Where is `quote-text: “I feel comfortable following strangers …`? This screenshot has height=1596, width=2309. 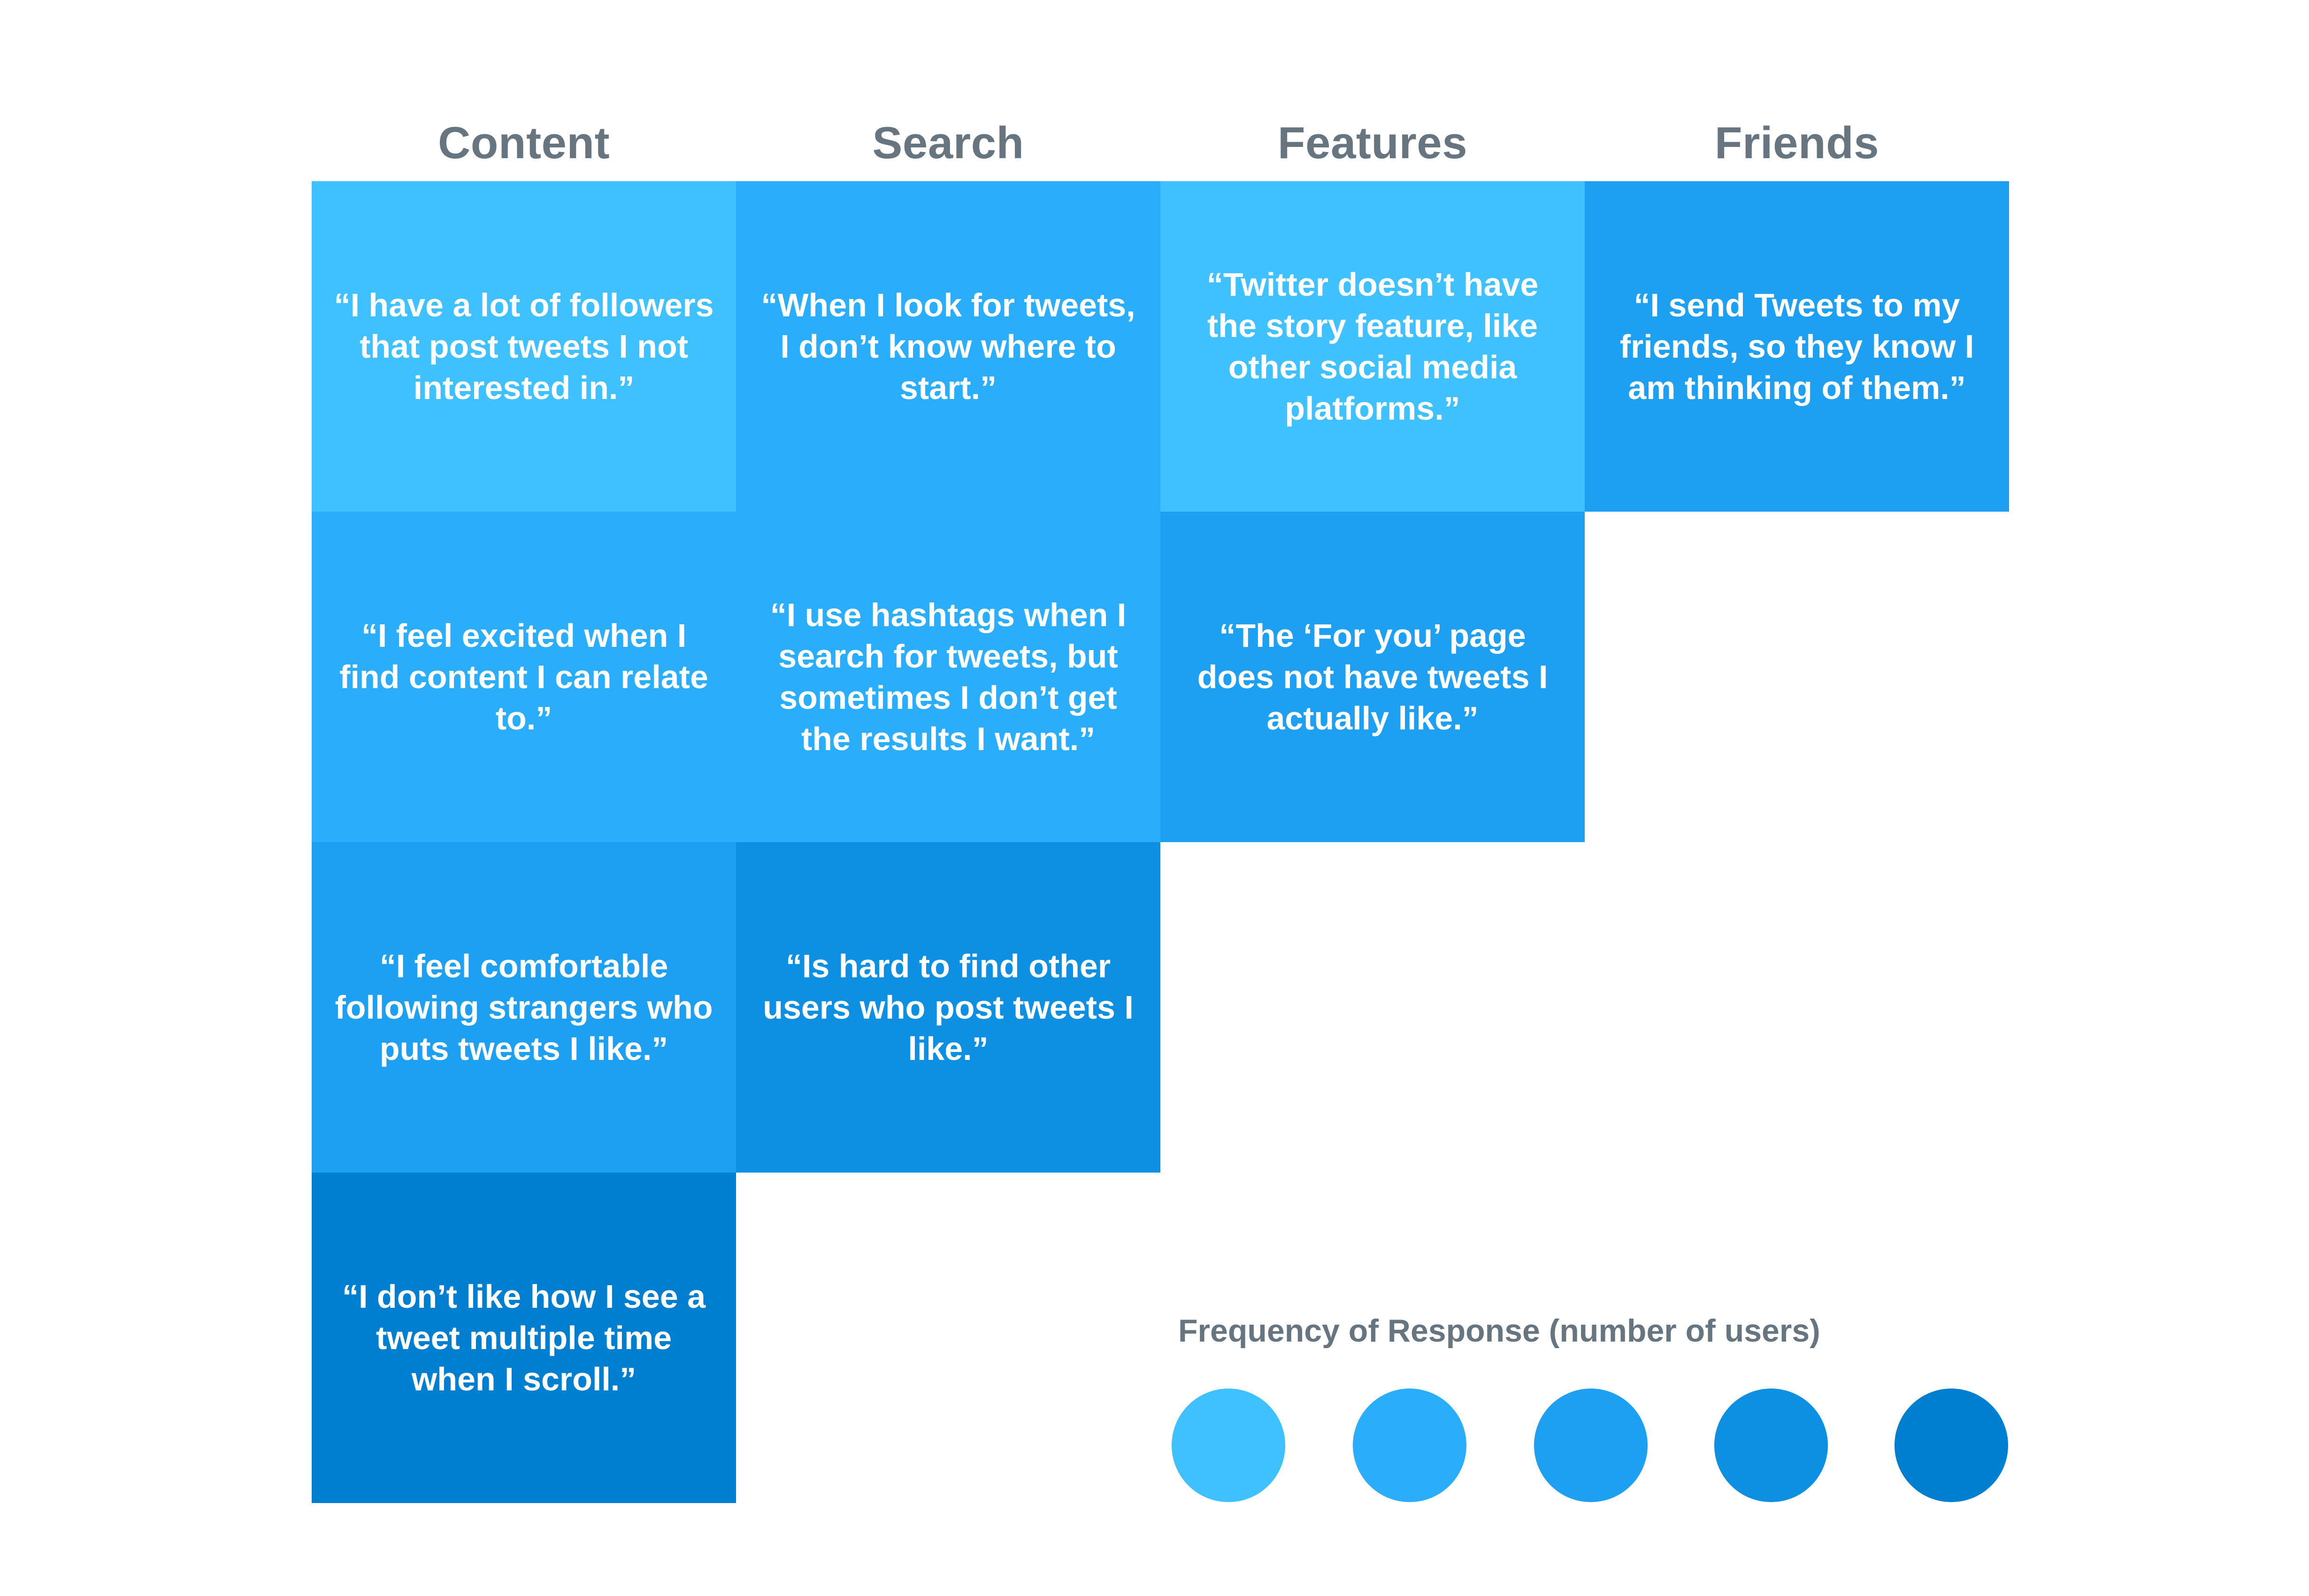 quote-text: “I feel comfortable following strangers … is located at coordinates (524, 1008).